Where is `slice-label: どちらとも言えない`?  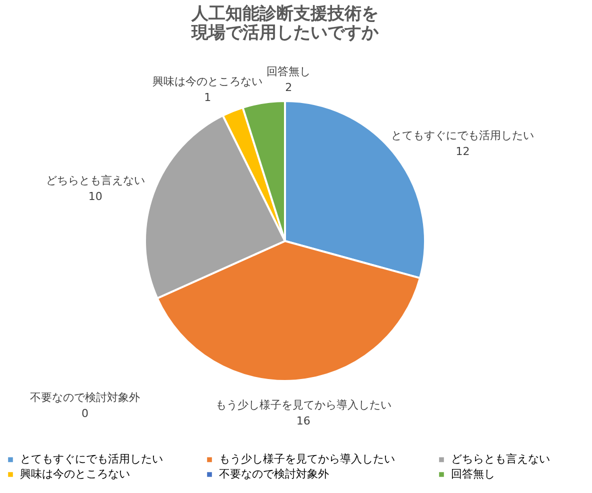
slice-label: どちらとも言えない is located at coordinates (95, 181).